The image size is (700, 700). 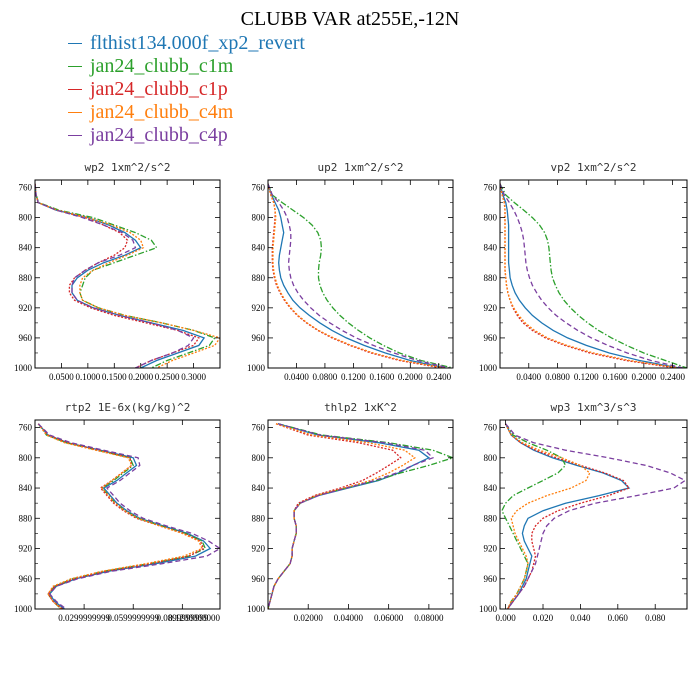 I want to click on panel-title: thlp2 1xK^2, so click(x=360, y=407).